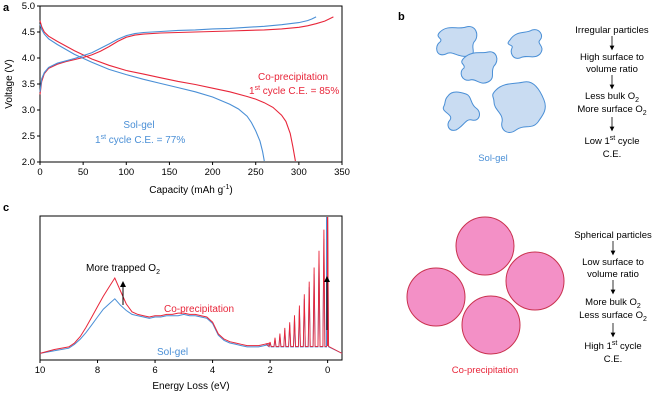  Describe the element at coordinates (28, 58) in the screenshot. I see `a-y-tick-label: 4.0` at that location.